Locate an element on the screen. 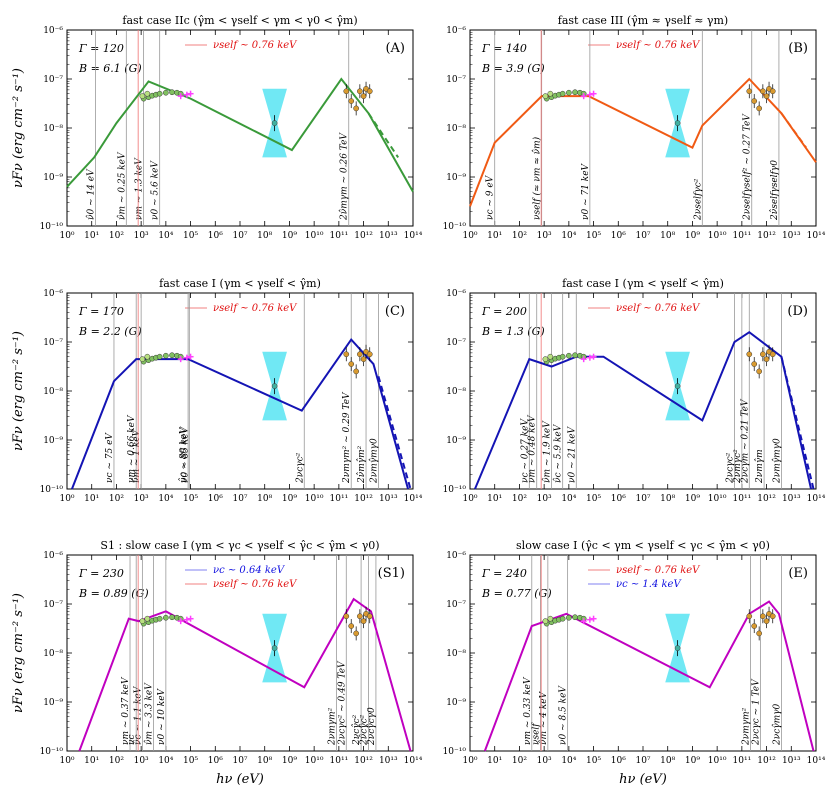 This screenshot has height=796, width=830. vertical-marker-label: ν̂m ~ 1.9 keV is located at coordinates (547, 451).